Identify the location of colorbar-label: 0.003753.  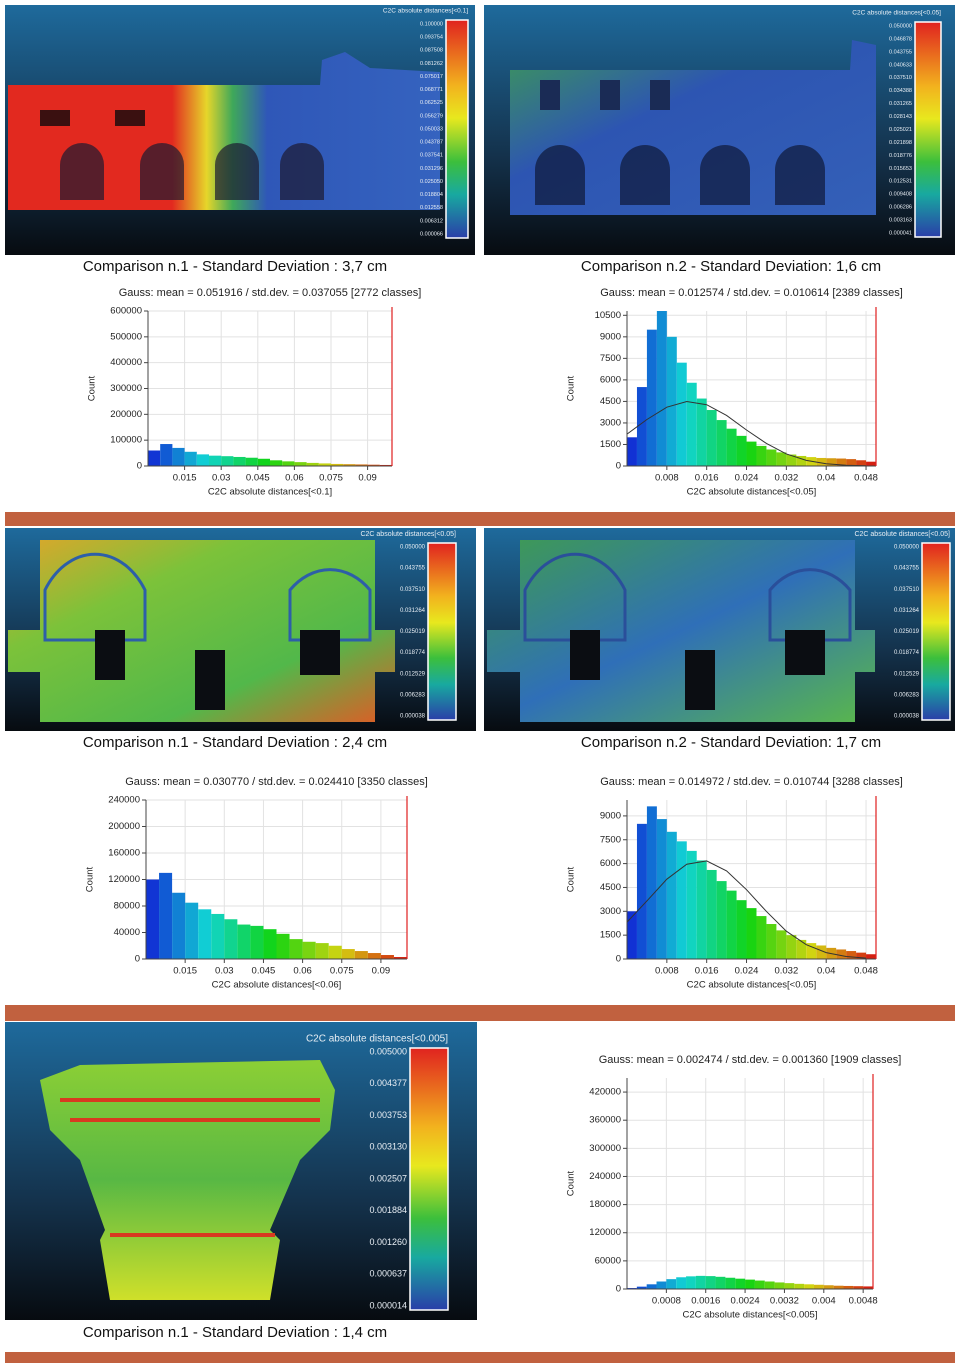
(388, 1115).